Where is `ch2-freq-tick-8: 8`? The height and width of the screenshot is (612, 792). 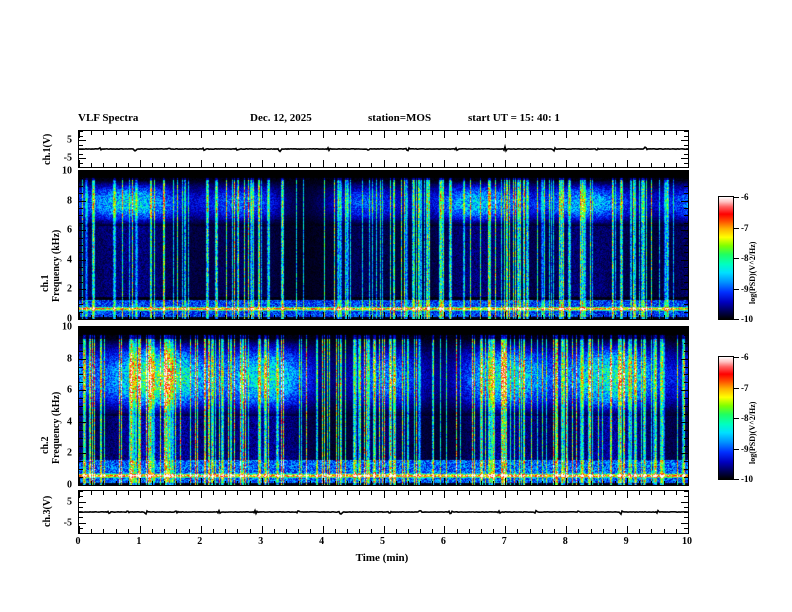 ch2-freq-tick-8: 8 is located at coordinates (69, 359).